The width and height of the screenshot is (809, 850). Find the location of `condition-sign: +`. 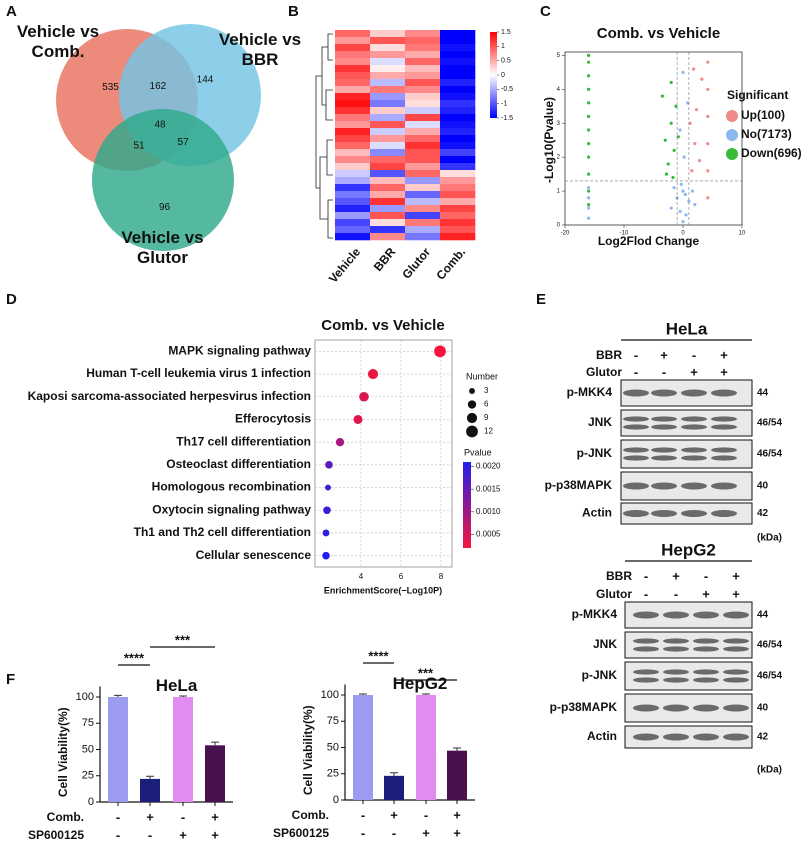

condition-sign: + is located at coordinates (457, 832).